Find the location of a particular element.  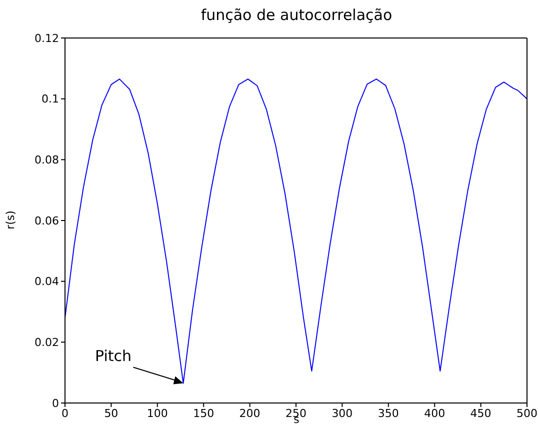

x-tick-label: 500 is located at coordinates (527, 413).